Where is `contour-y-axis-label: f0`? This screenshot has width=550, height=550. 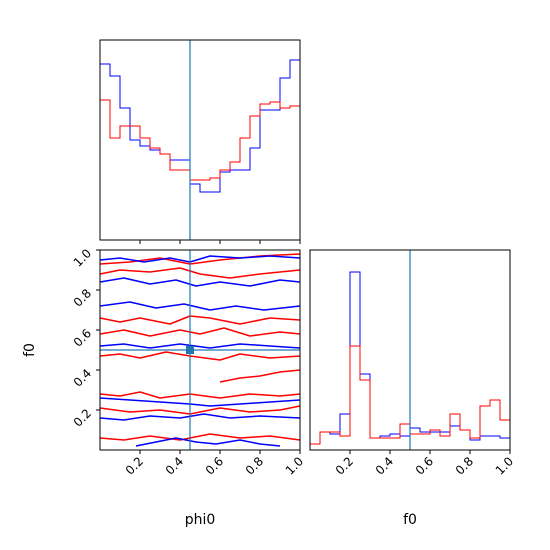
contour-y-axis-label: f0 is located at coordinates (30, 350).